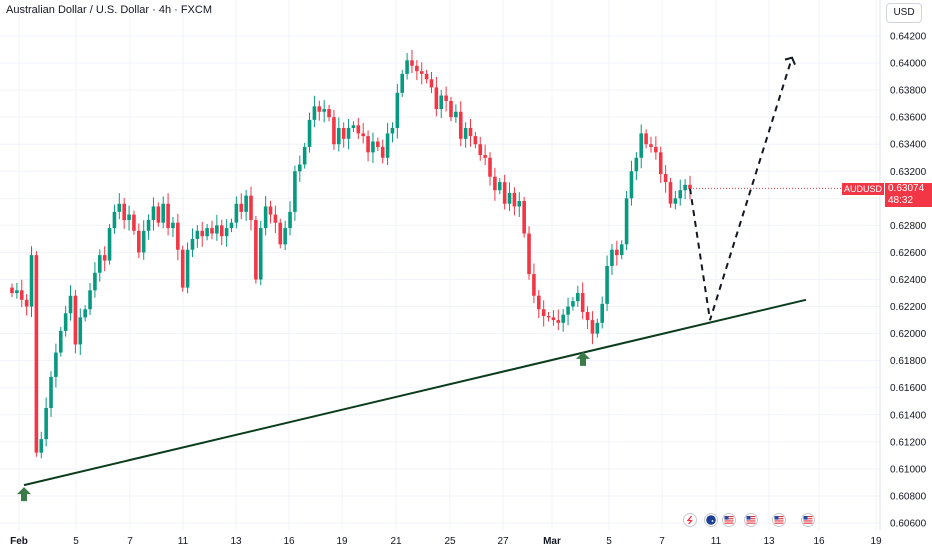 The image size is (932, 550). What do you see at coordinates (908, 442) in the screenshot?
I see `y-tick-label: 0.61200` at bounding box center [908, 442].